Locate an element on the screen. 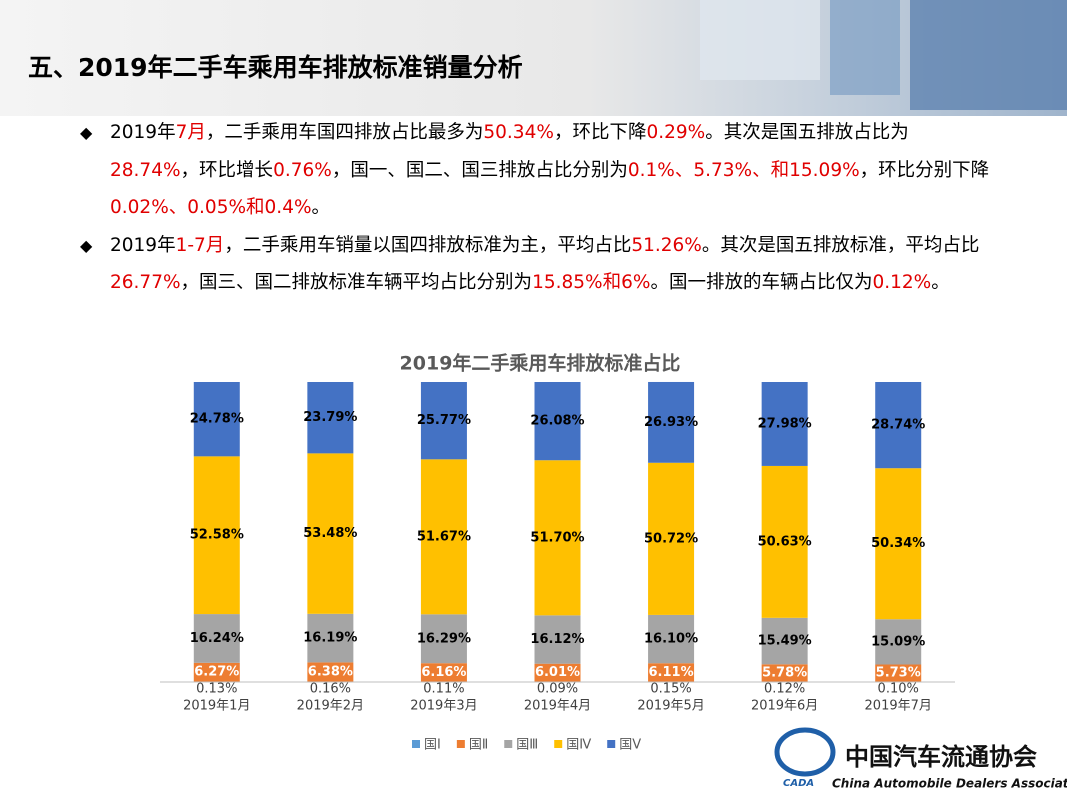 This screenshot has height=799, width=1067. data-label: 6.38% is located at coordinates (330, 671).